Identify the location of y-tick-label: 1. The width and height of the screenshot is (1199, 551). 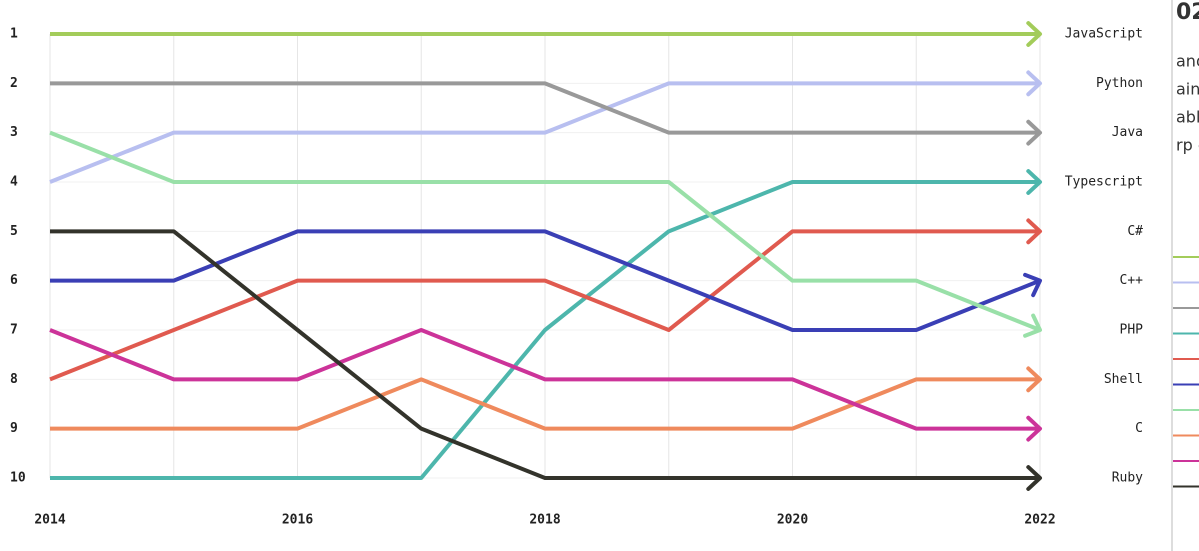
(14, 34).